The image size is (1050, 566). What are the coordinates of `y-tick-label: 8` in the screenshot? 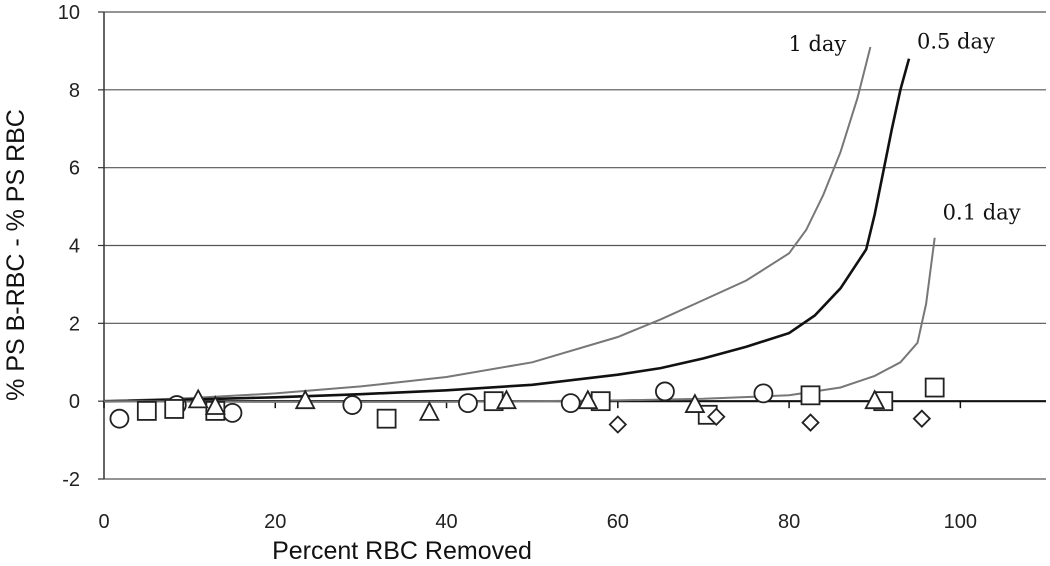 It's located at (74, 91).